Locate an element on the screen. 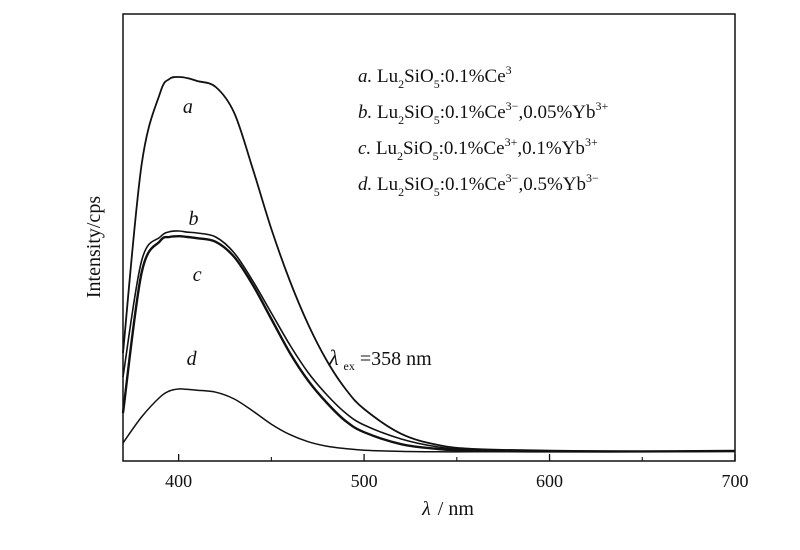 This screenshot has width=800, height=550. x-tick-label: 400 is located at coordinates (178, 481).